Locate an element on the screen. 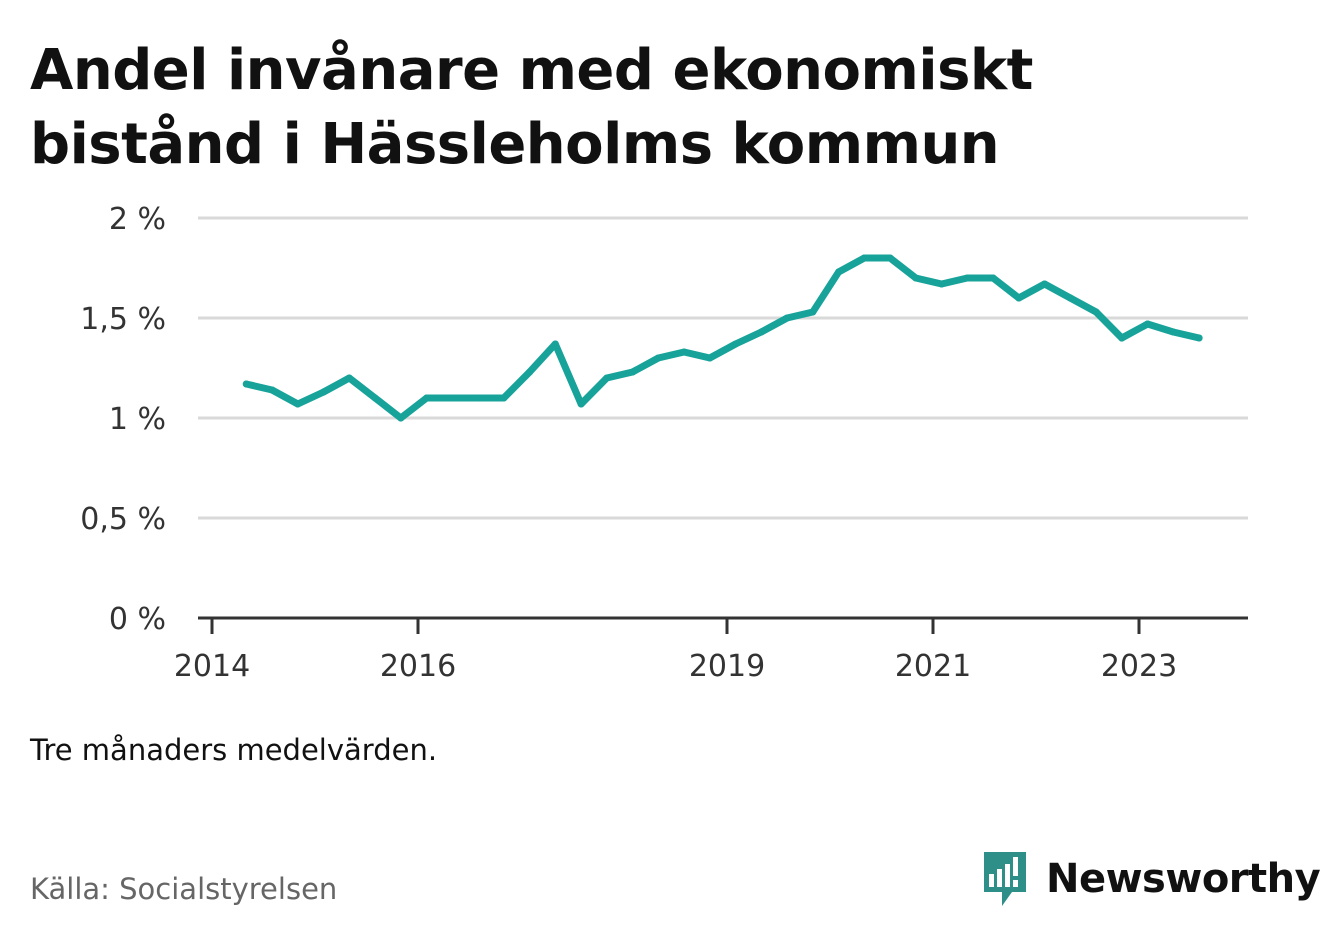 The height and width of the screenshot is (939, 1322). x-axis-ticks: 2014 2016 2019 2021 2023 is located at coordinates (675, 651).